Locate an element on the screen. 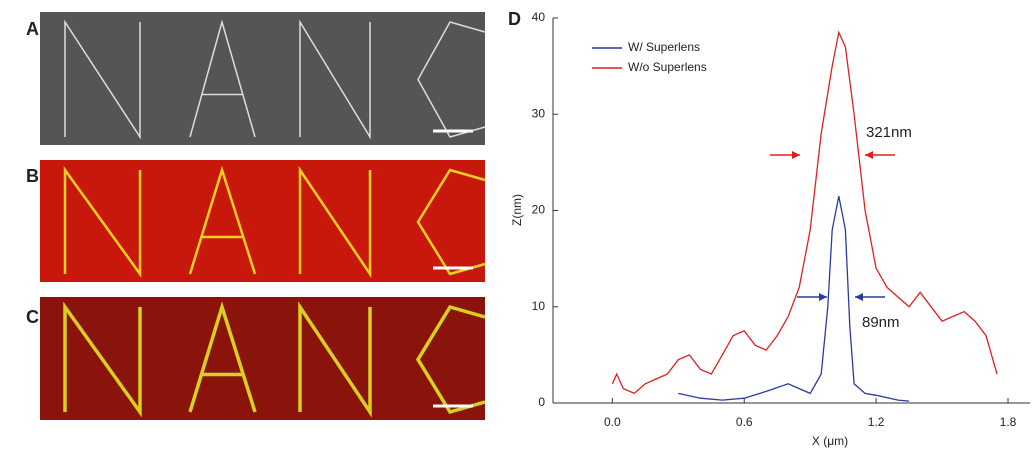 This screenshot has width=1033, height=451. annotation: 89nm is located at coordinates (881, 322).